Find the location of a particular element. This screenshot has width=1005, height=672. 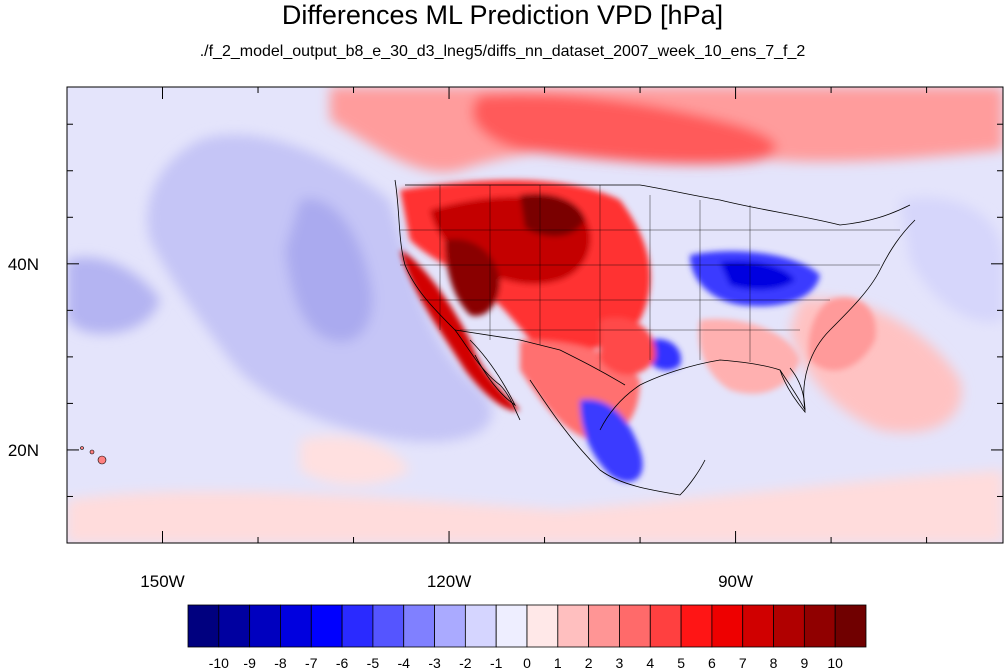

atlantic-north-negative is located at coordinates (951, 259).